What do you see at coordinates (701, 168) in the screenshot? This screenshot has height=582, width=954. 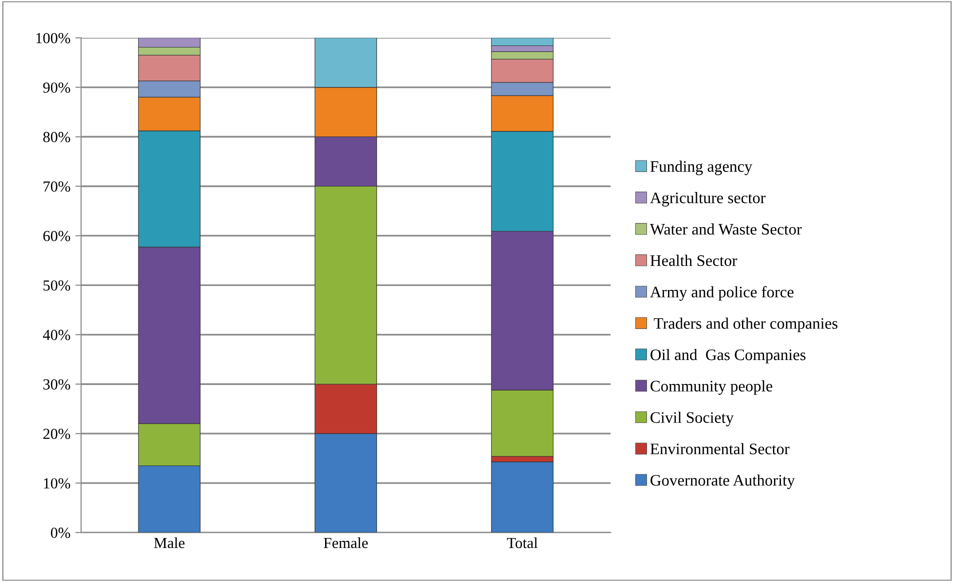 I see `legend-label: Funding agency` at bounding box center [701, 168].